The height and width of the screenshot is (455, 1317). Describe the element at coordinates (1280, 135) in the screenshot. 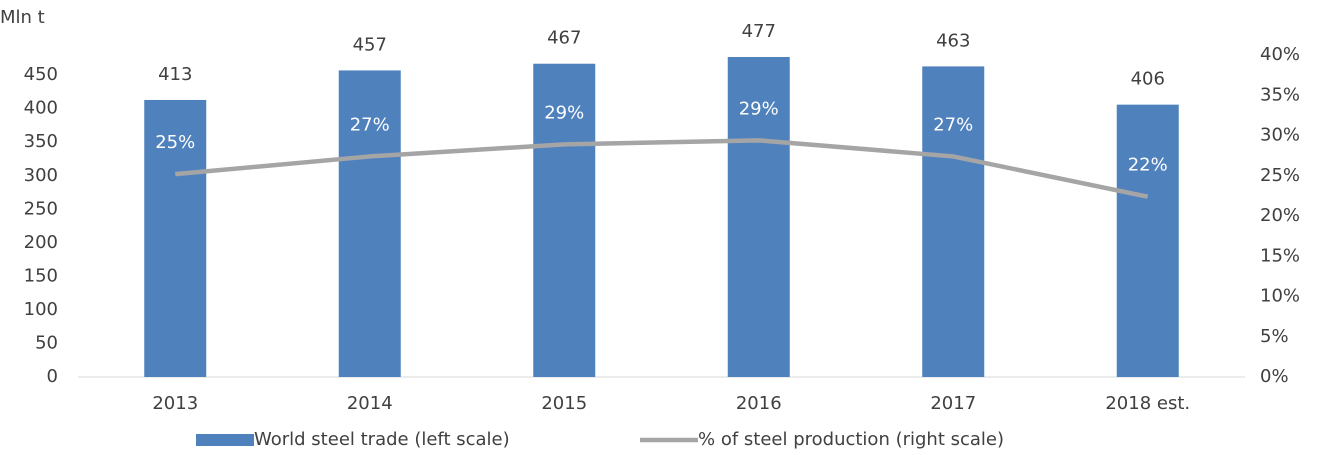

I see `y2-tick-label: 30%` at that location.